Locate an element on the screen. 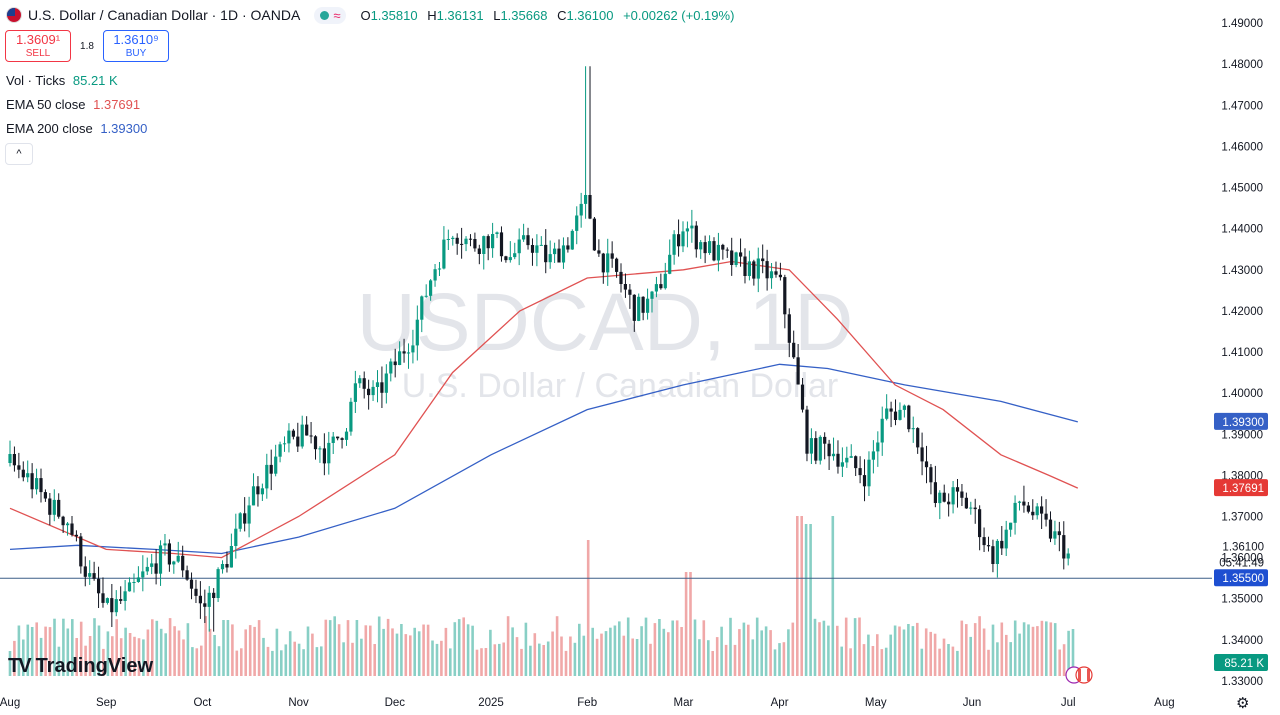 This screenshot has height=715, width=1280. collapse-legend-button: ^ is located at coordinates (19, 154).